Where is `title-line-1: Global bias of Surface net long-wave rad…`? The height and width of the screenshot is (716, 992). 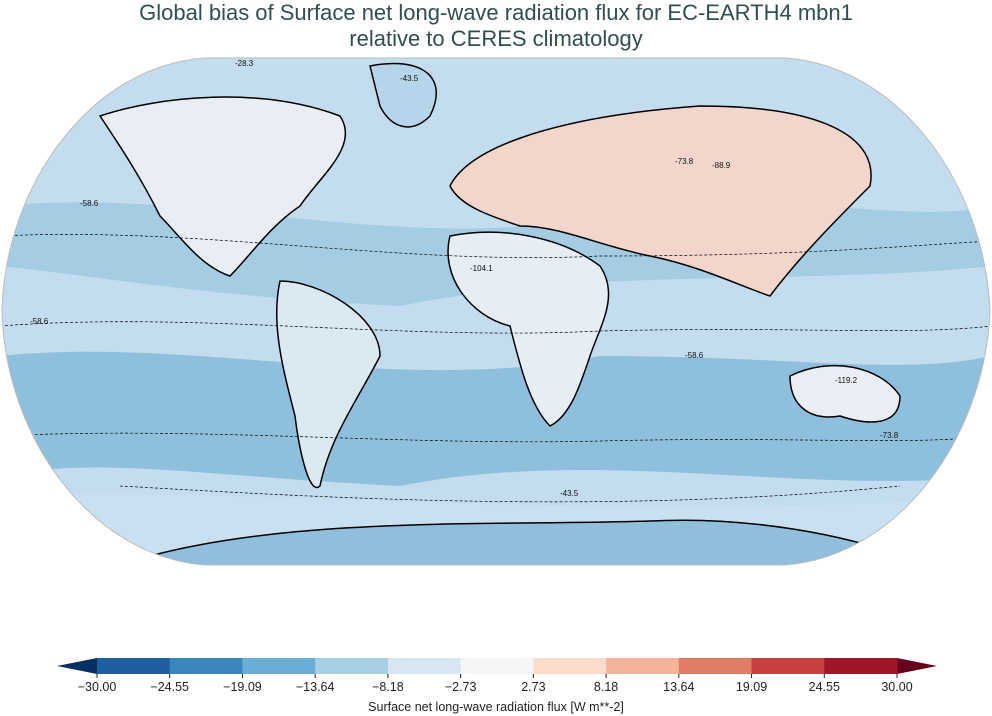 title-line-1: Global bias of Surface net long-wave rad… is located at coordinates (496, 12).